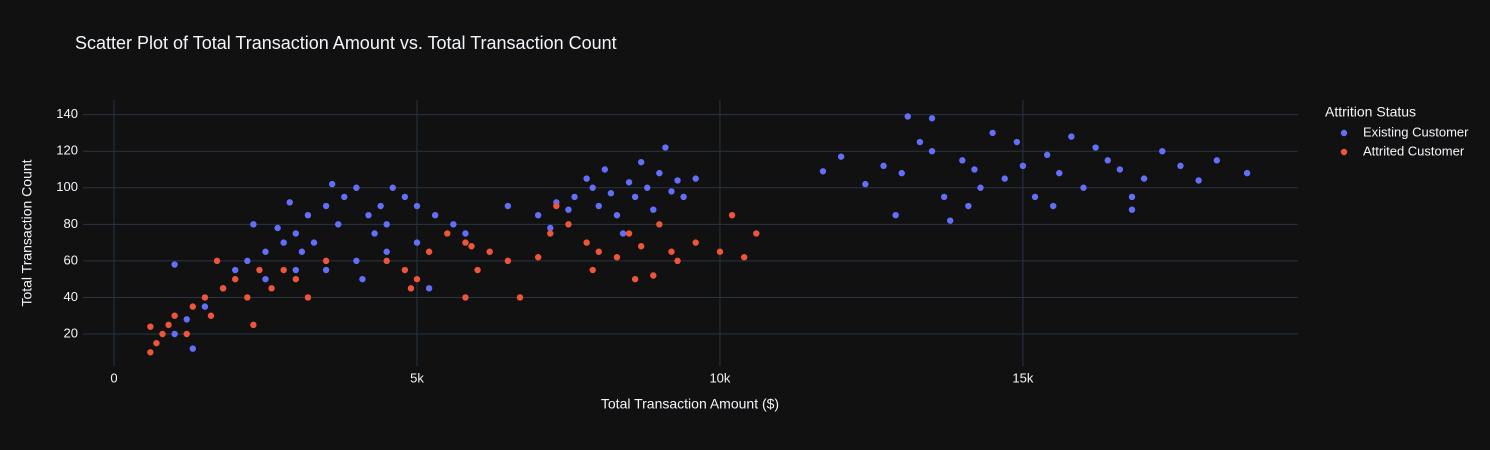  I want to click on x-tick-label: 0, so click(113, 377).